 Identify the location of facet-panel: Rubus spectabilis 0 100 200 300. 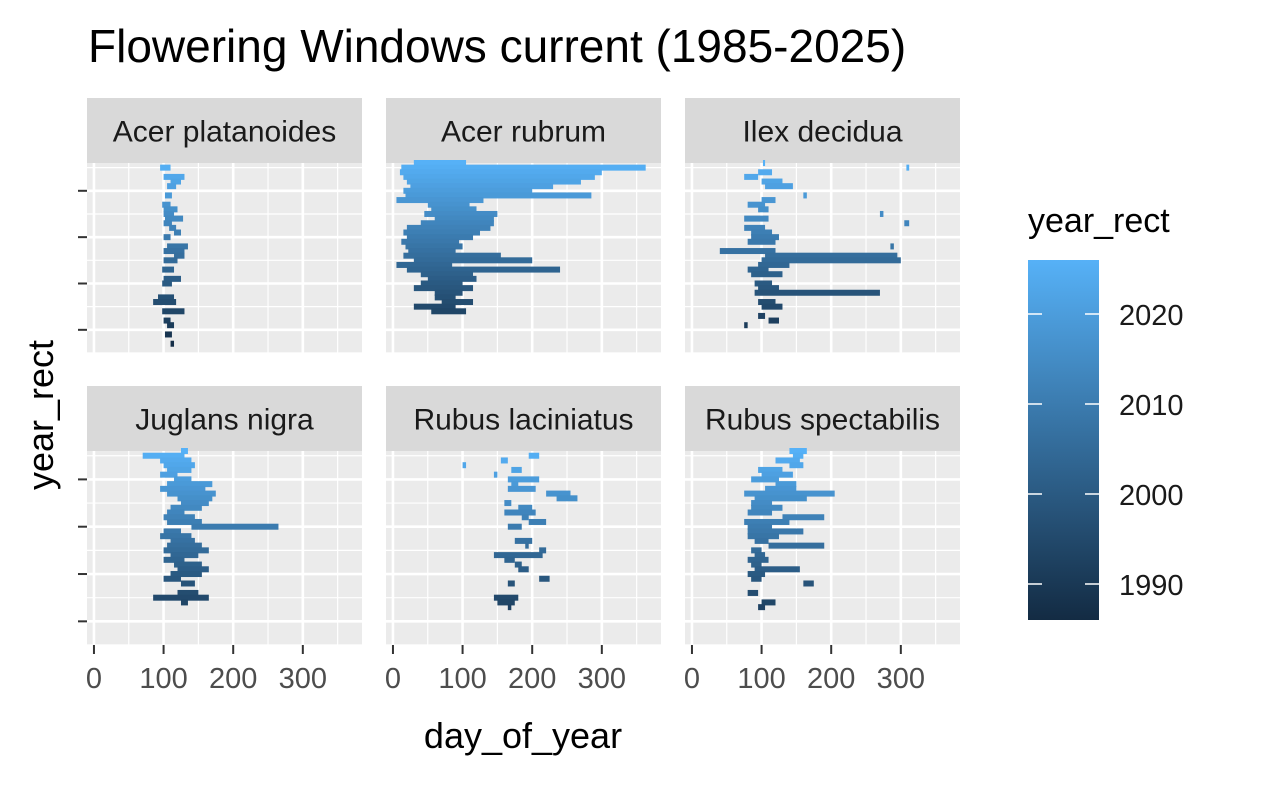
(822, 540).